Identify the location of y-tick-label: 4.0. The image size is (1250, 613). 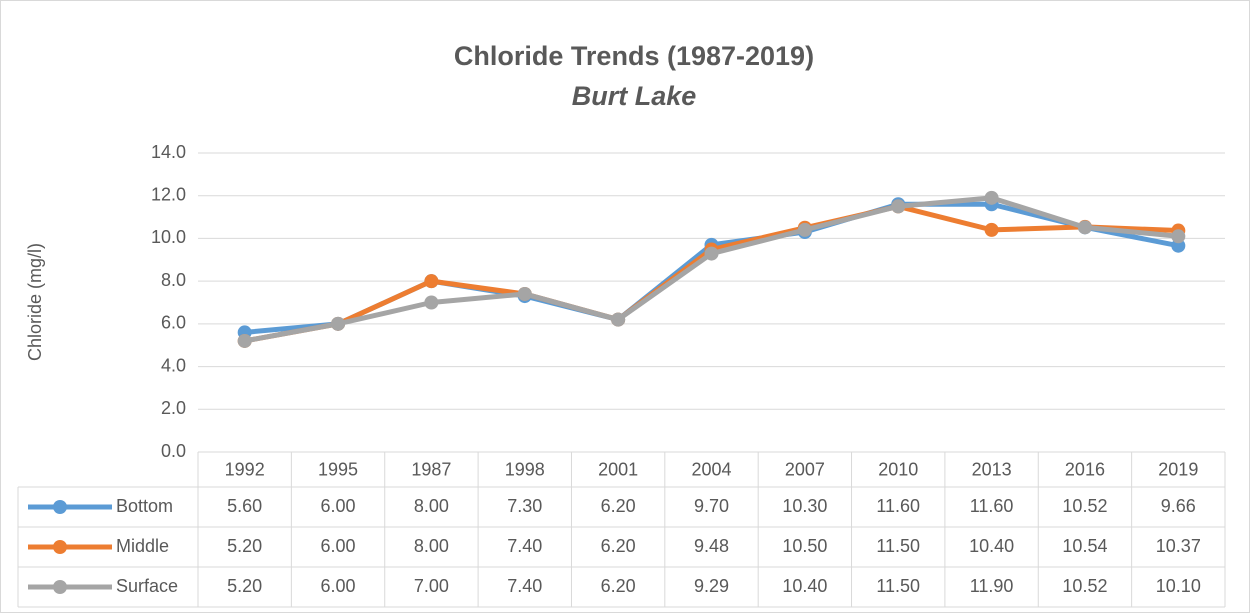
(173, 365).